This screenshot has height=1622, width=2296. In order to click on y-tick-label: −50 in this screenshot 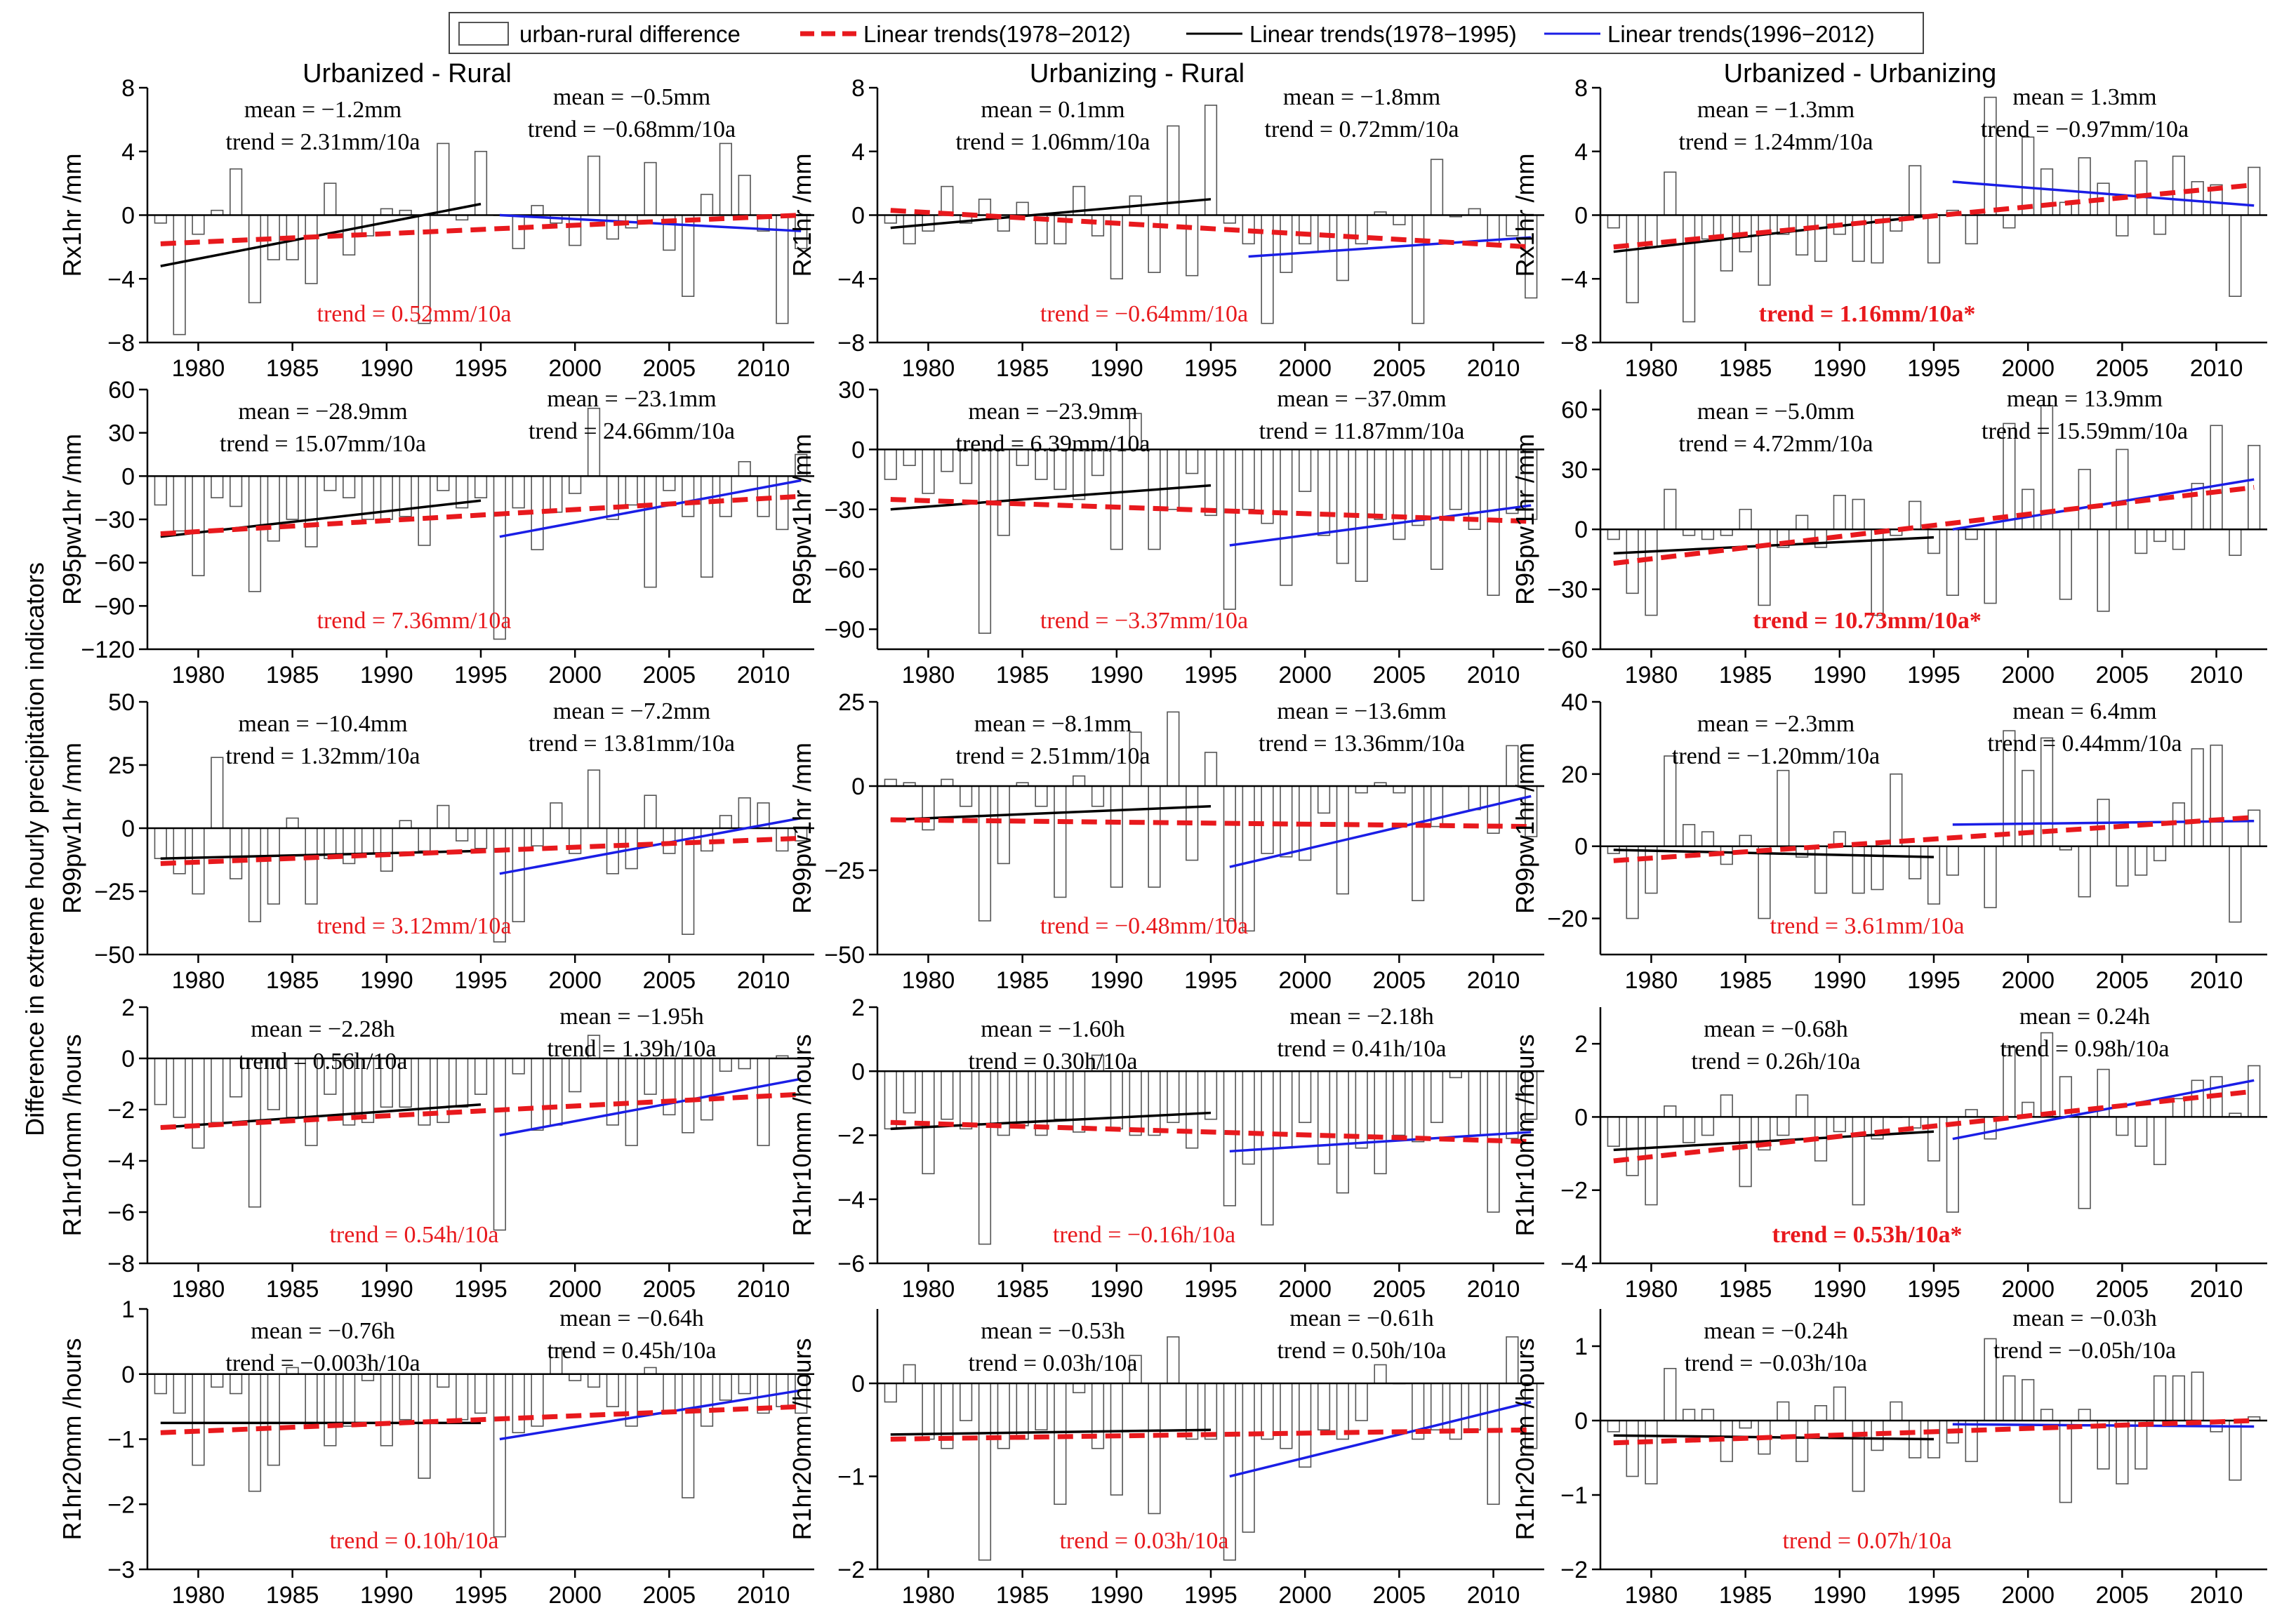, I will do `click(114, 955)`.